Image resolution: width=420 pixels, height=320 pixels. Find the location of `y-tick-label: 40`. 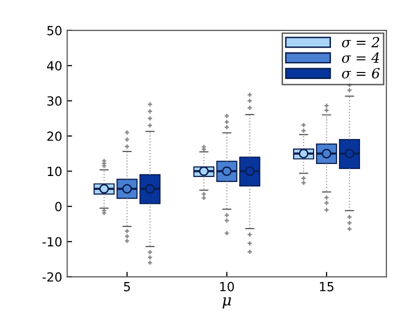

y-tick-label: 40 is located at coordinates (54, 66).